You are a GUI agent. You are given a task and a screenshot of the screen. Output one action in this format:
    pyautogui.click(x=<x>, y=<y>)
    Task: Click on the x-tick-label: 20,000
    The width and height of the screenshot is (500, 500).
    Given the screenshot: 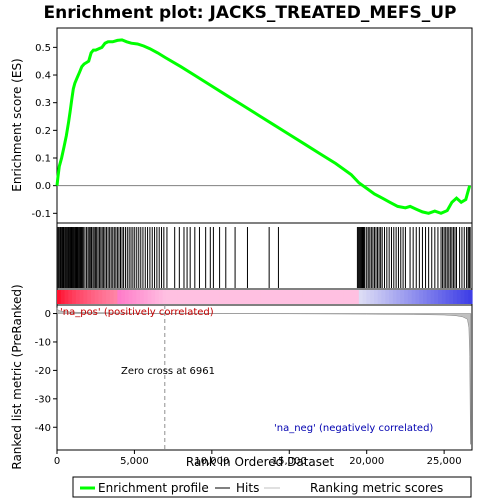 What is the action you would take?
    pyautogui.click(x=366, y=461)
    